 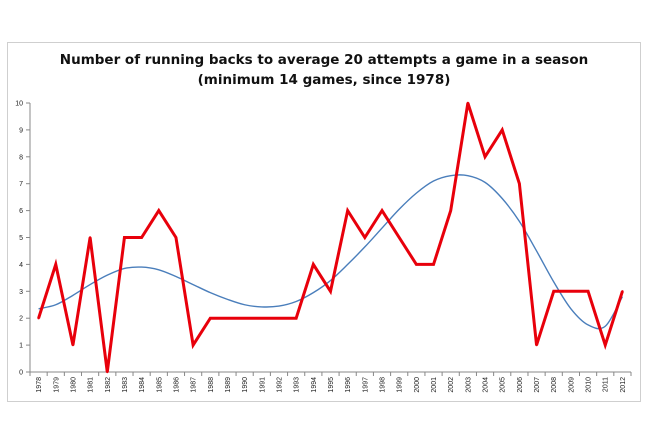 I want to click on x-tick-label: 2004, so click(x=486, y=385).